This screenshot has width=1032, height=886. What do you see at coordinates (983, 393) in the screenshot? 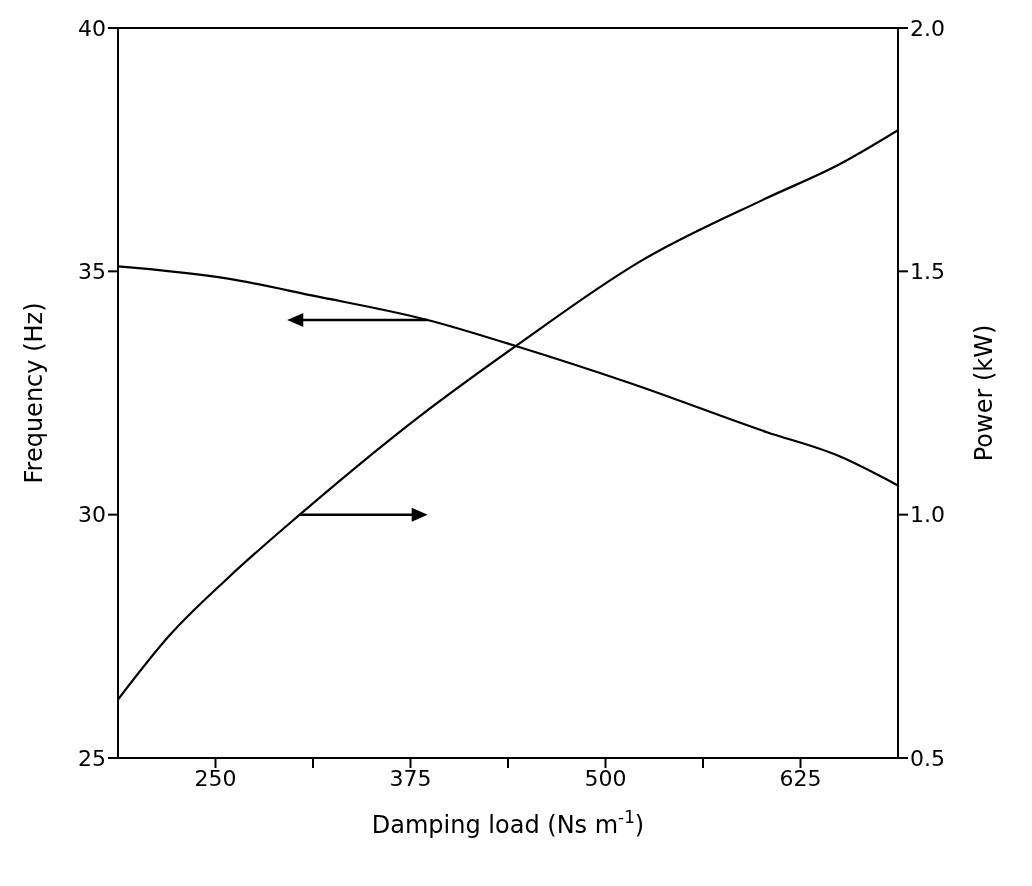
I see `y2-axis-title: Power (kW)` at bounding box center [983, 393].